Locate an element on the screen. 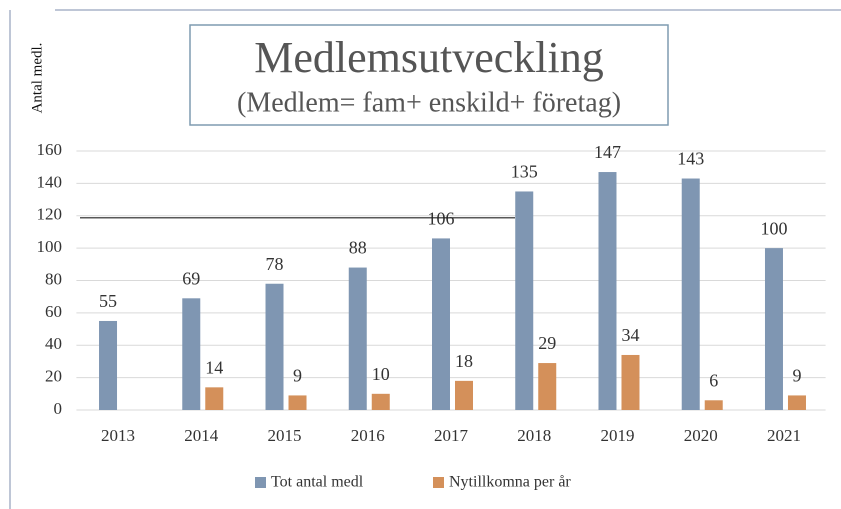 This screenshot has width=841, height=509. y-tick-label: 80 is located at coordinates (53, 278).